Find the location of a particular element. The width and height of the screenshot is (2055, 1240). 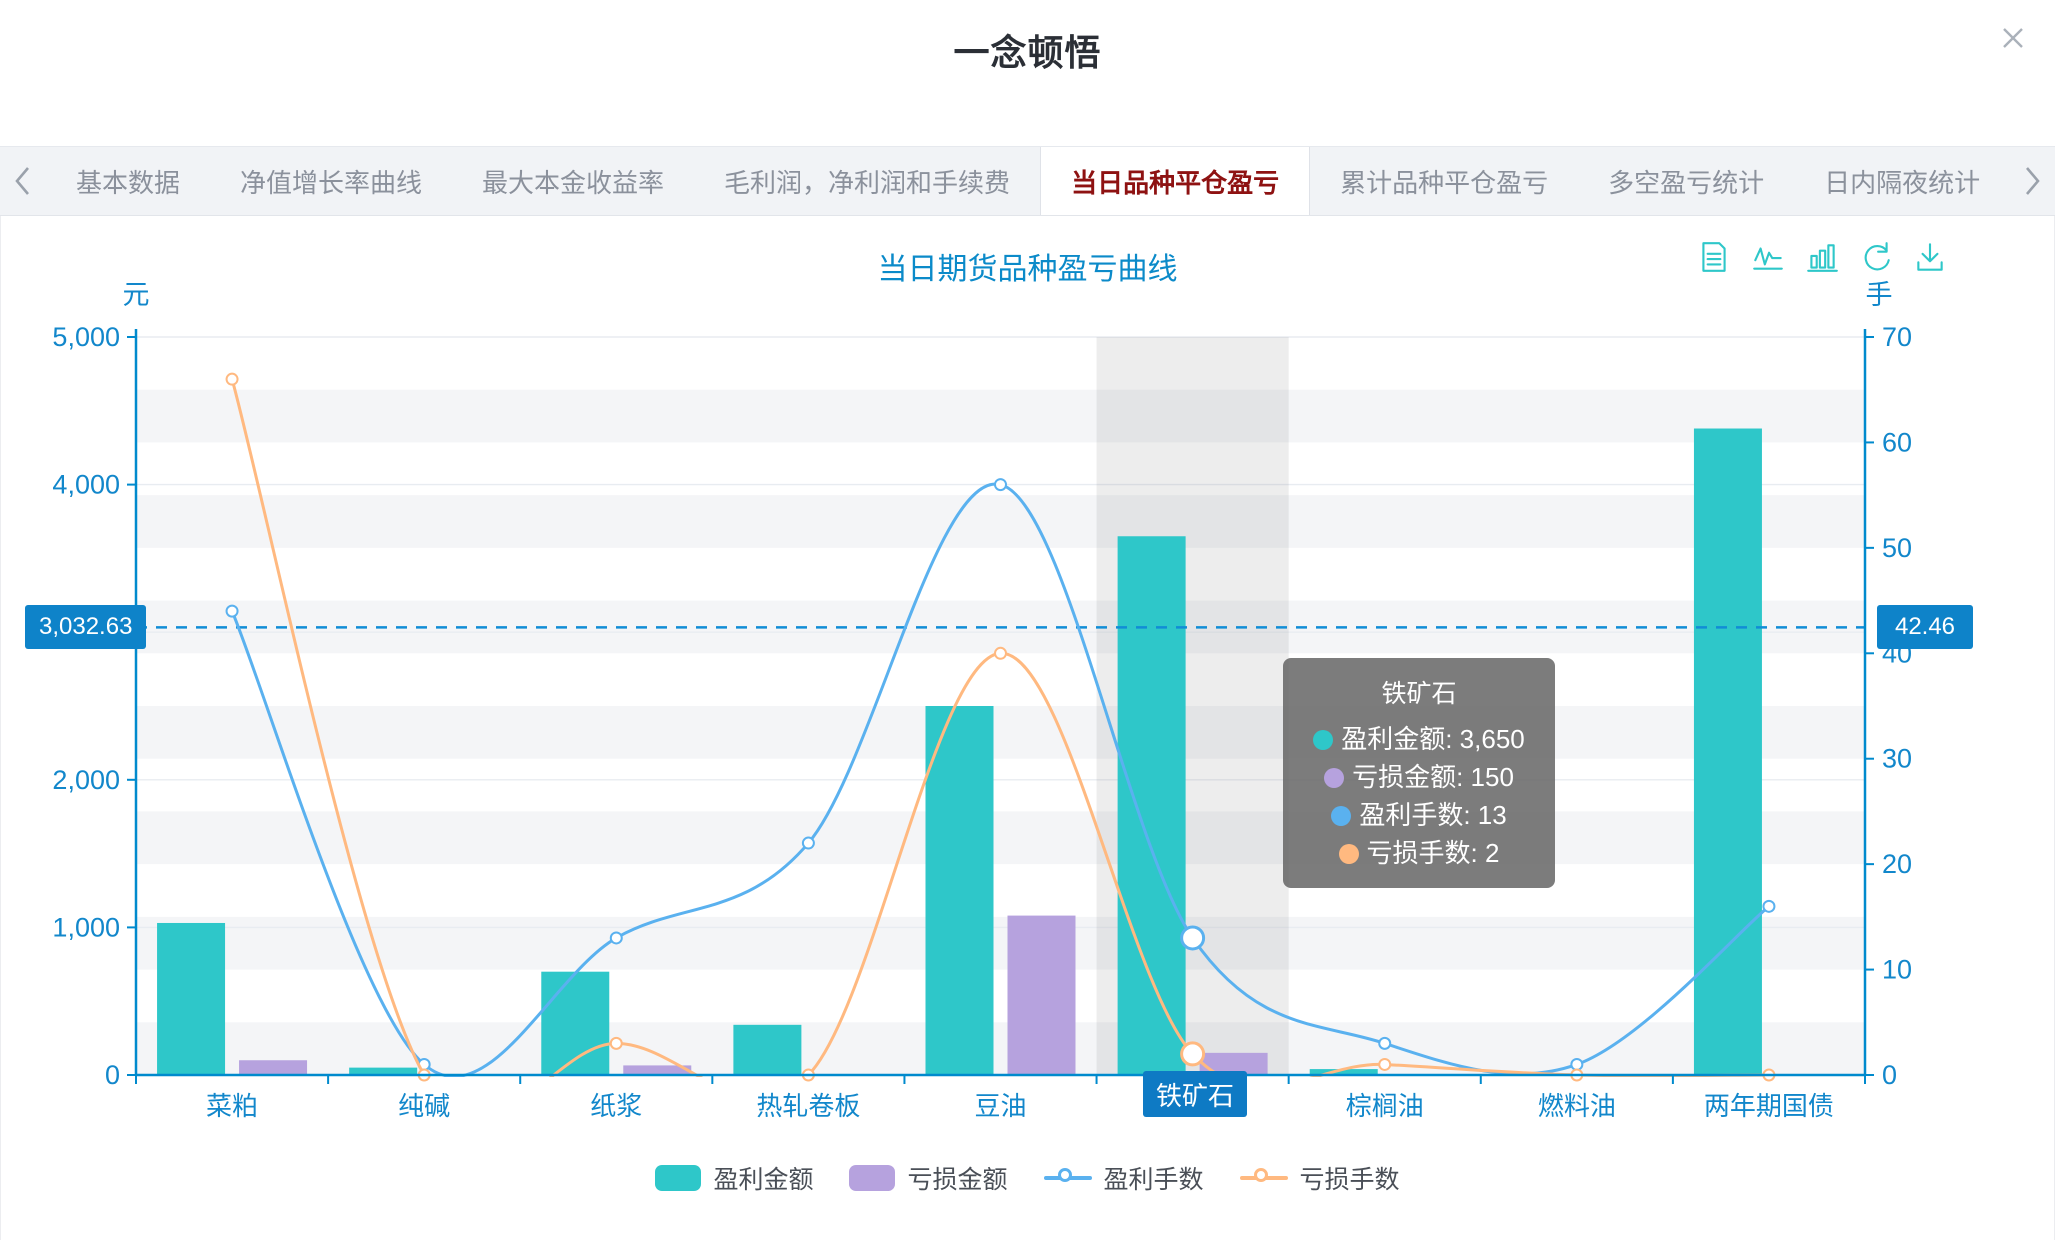

legend-label: 亏损手数 is located at coordinates (1349, 1180).